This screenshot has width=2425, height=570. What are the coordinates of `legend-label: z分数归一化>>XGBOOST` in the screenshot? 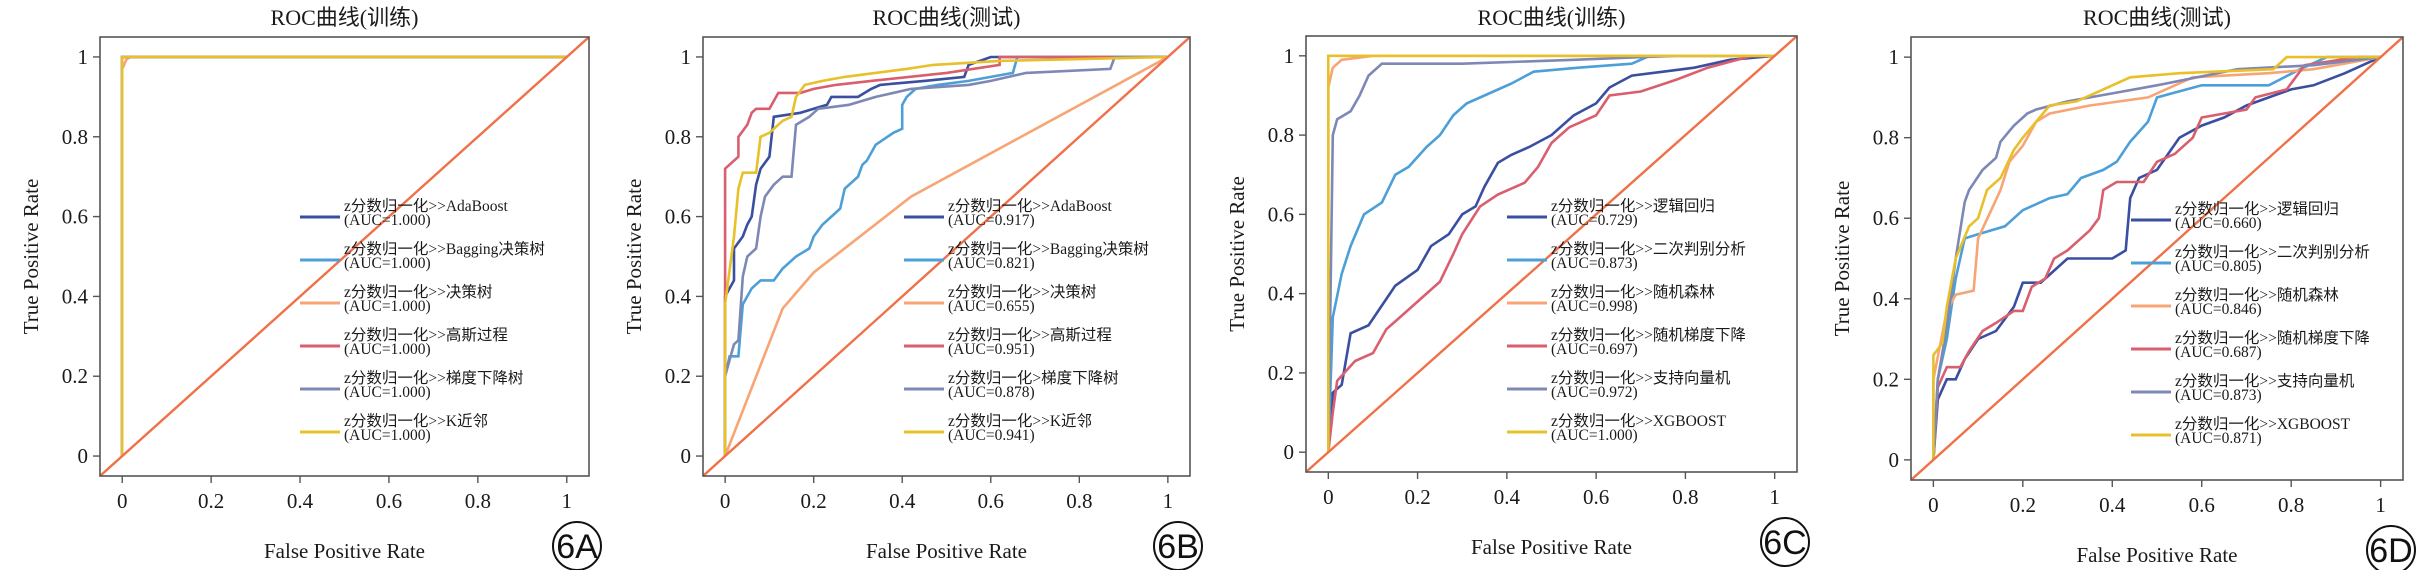 It's located at (2263, 424).